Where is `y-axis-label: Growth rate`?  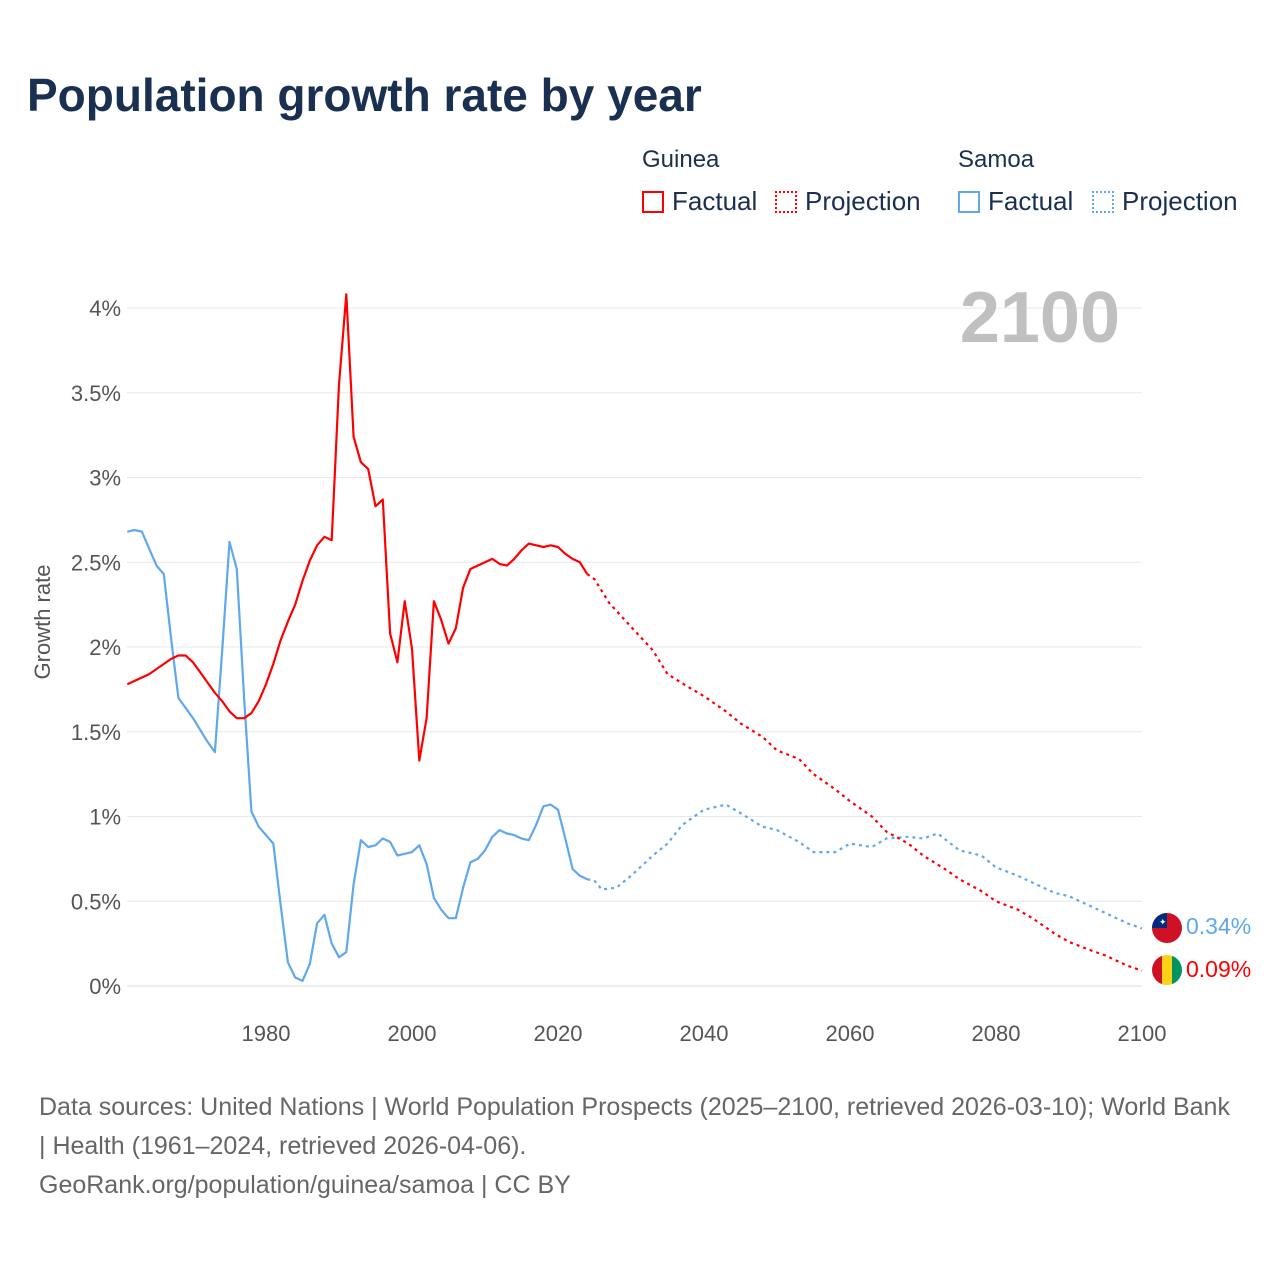 y-axis-label: Growth rate is located at coordinates (42, 622).